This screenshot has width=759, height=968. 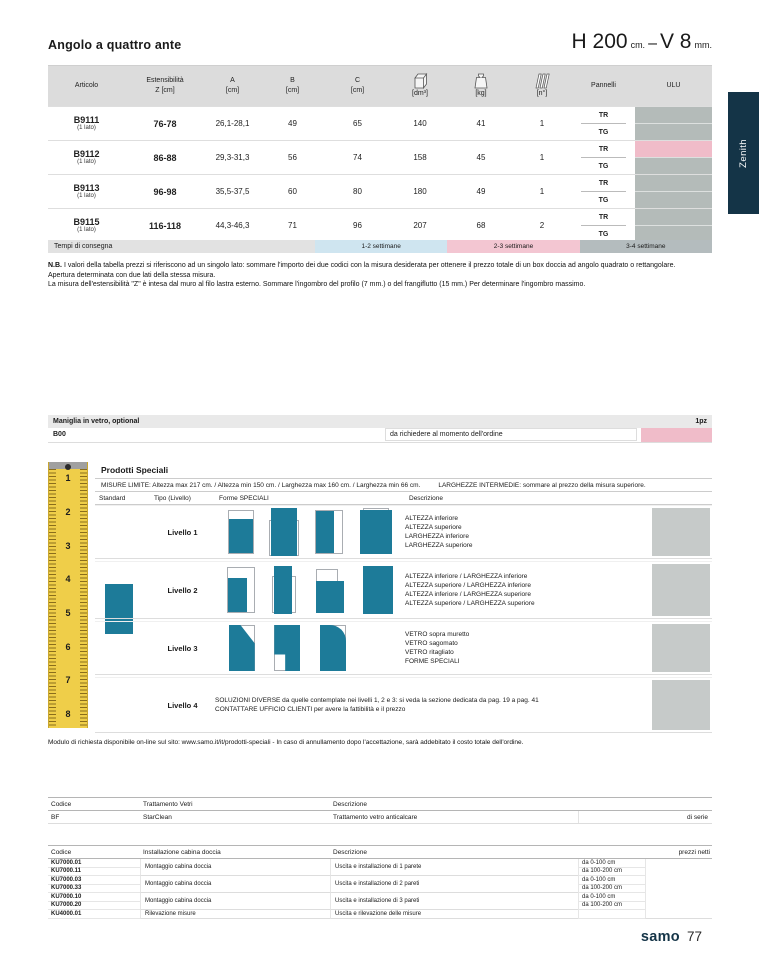 I want to click on b-cell: 49, so click(x=292, y=123).